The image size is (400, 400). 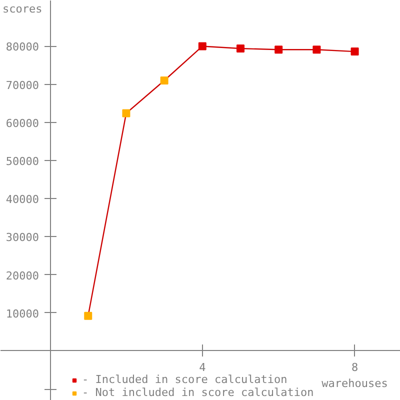 What do you see at coordinates (185, 379) in the screenshot?
I see `legend-label: - Included in score calculation` at bounding box center [185, 379].